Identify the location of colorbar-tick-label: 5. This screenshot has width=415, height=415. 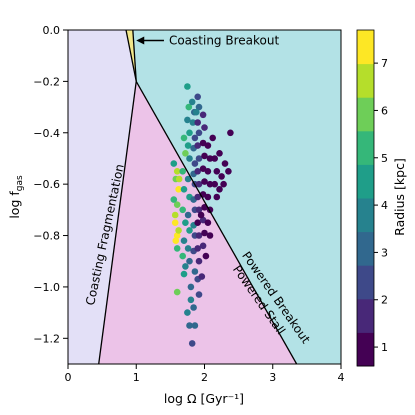
(384, 158).